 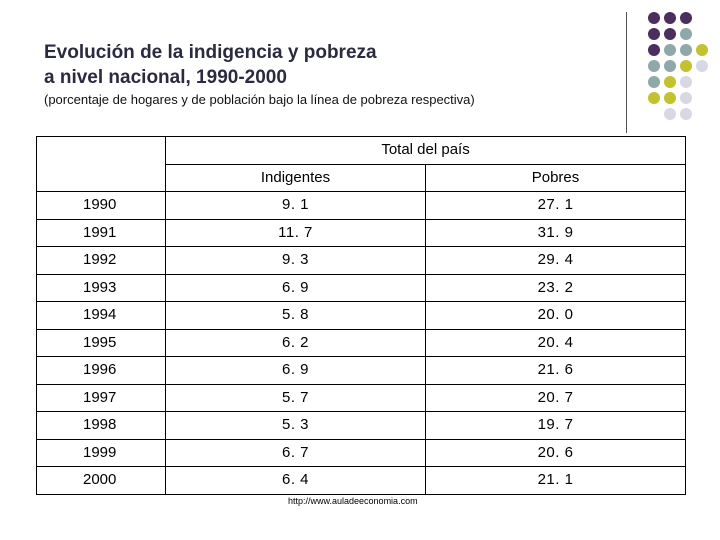 I want to click on table-row: 2000 6. 4 21. 1, so click(x=361, y=480).